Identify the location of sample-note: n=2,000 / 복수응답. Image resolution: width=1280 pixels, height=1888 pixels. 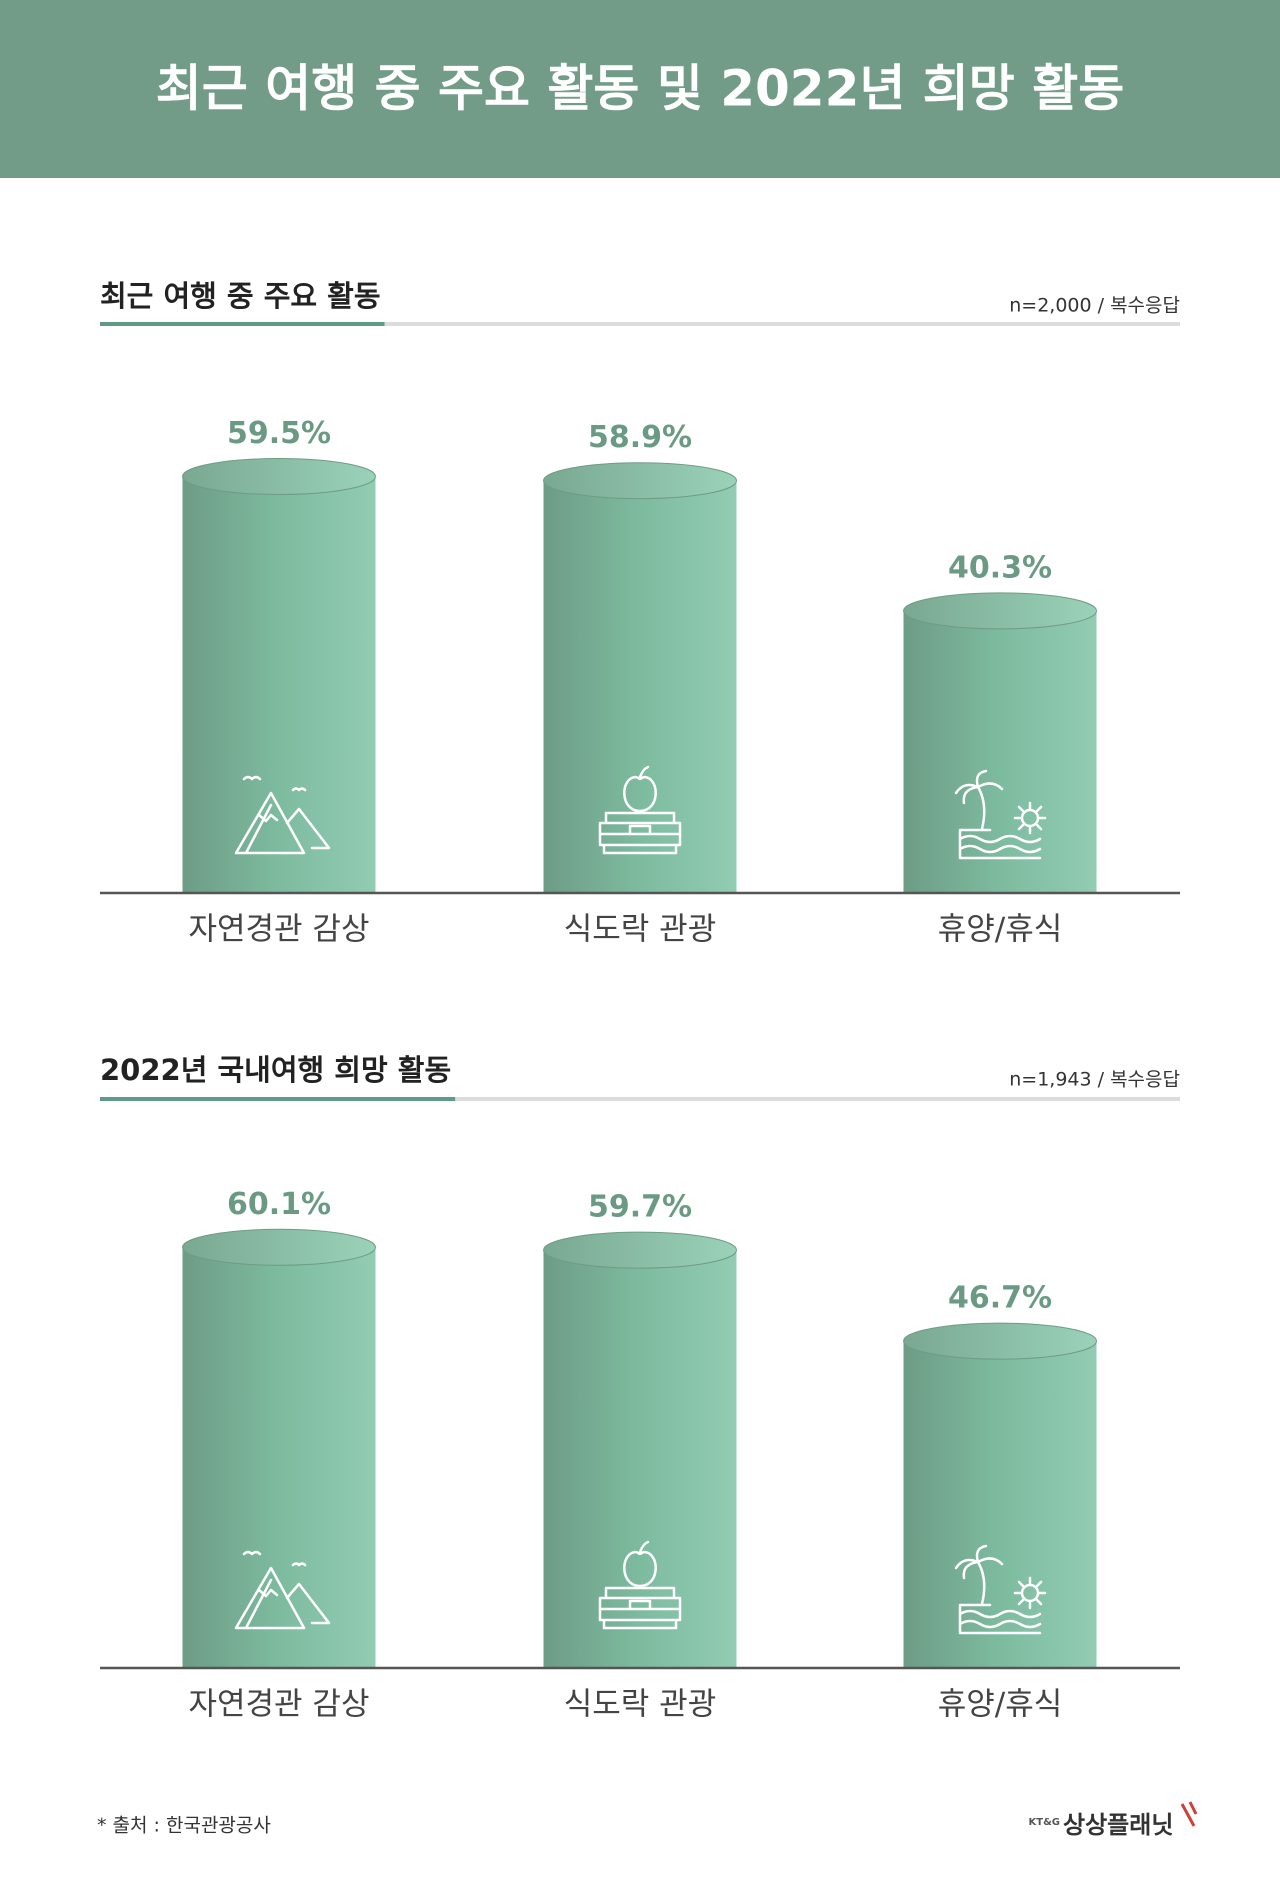
(1094, 306).